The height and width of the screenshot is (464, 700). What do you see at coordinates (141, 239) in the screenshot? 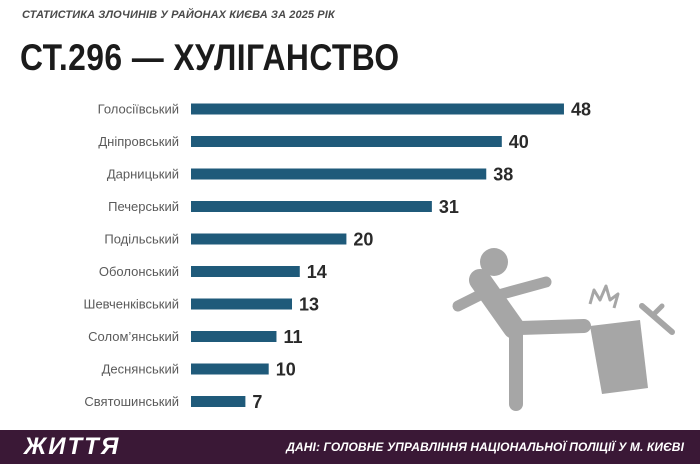
I see `category-label: Подільський` at bounding box center [141, 239].